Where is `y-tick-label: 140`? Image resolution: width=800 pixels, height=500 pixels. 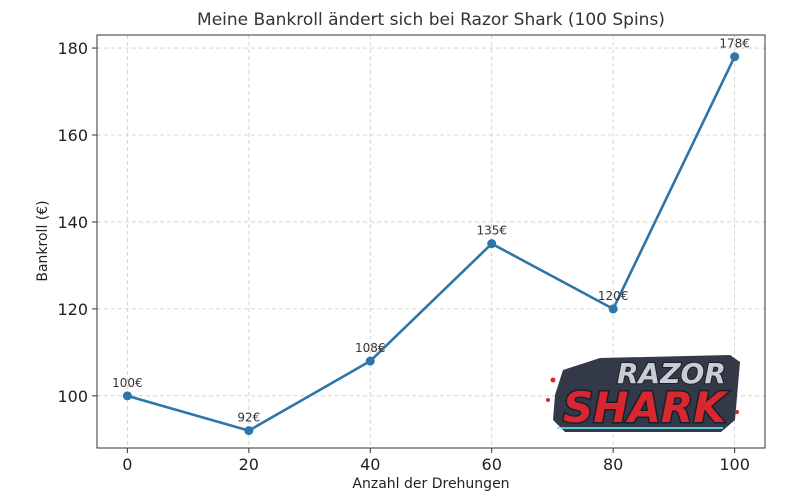 y-tick-label: 140 is located at coordinates (72, 222).